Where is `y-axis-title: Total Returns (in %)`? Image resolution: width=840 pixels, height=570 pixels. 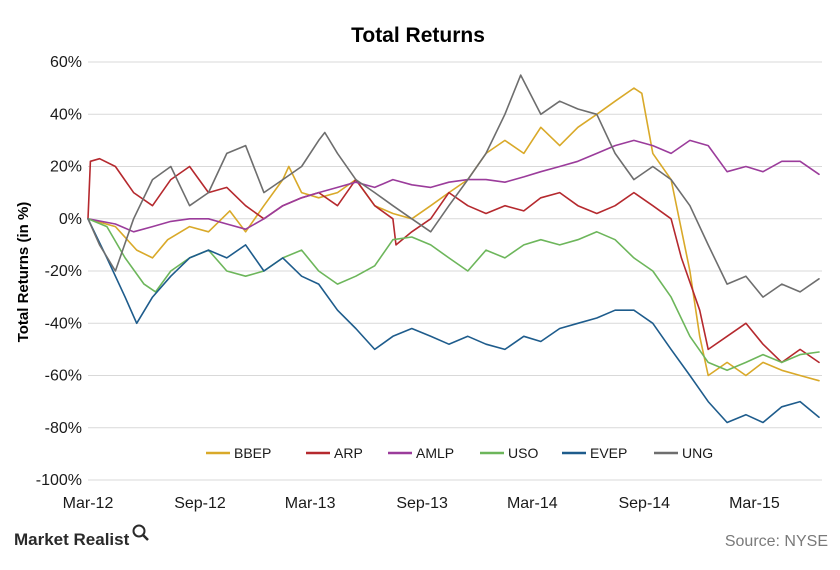
y-axis-title: Total Returns (in %) is located at coordinates (23, 272).